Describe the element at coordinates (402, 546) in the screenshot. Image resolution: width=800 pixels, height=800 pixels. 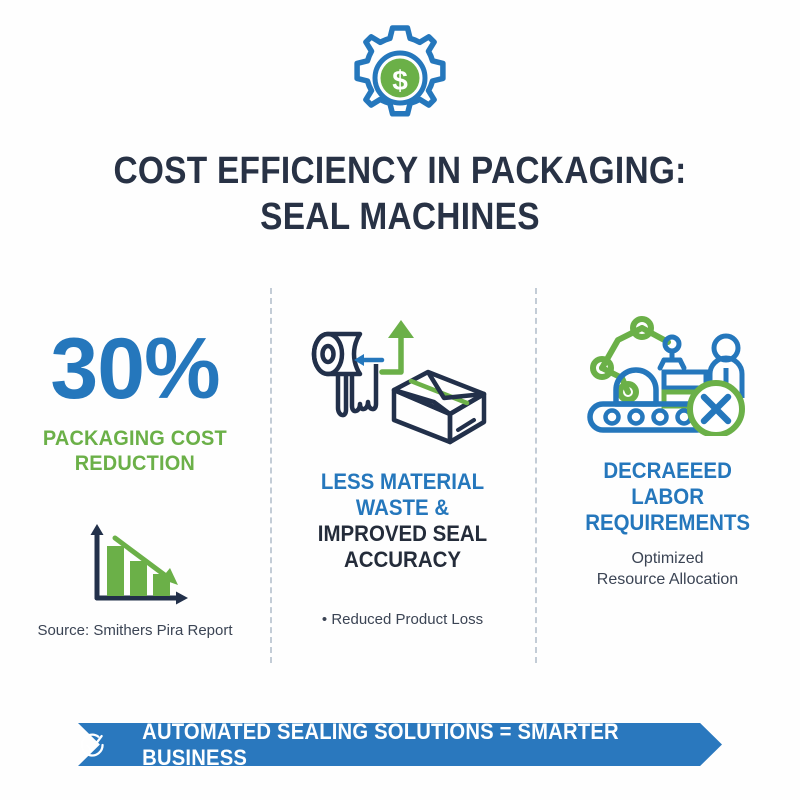
I see `heading-line-3: IMPROVED SEAL ACCURACY` at that location.